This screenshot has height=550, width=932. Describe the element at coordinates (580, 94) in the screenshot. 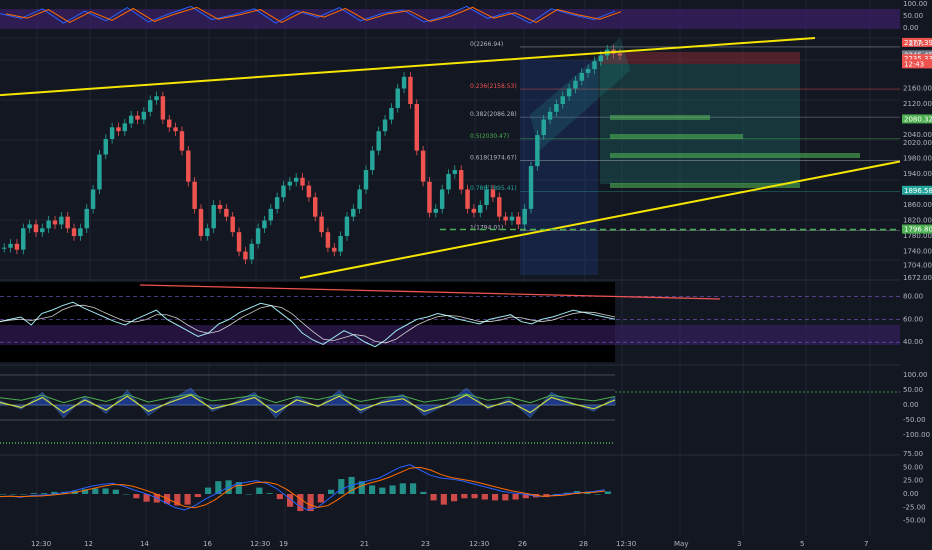

I see `rising-channel` at that location.